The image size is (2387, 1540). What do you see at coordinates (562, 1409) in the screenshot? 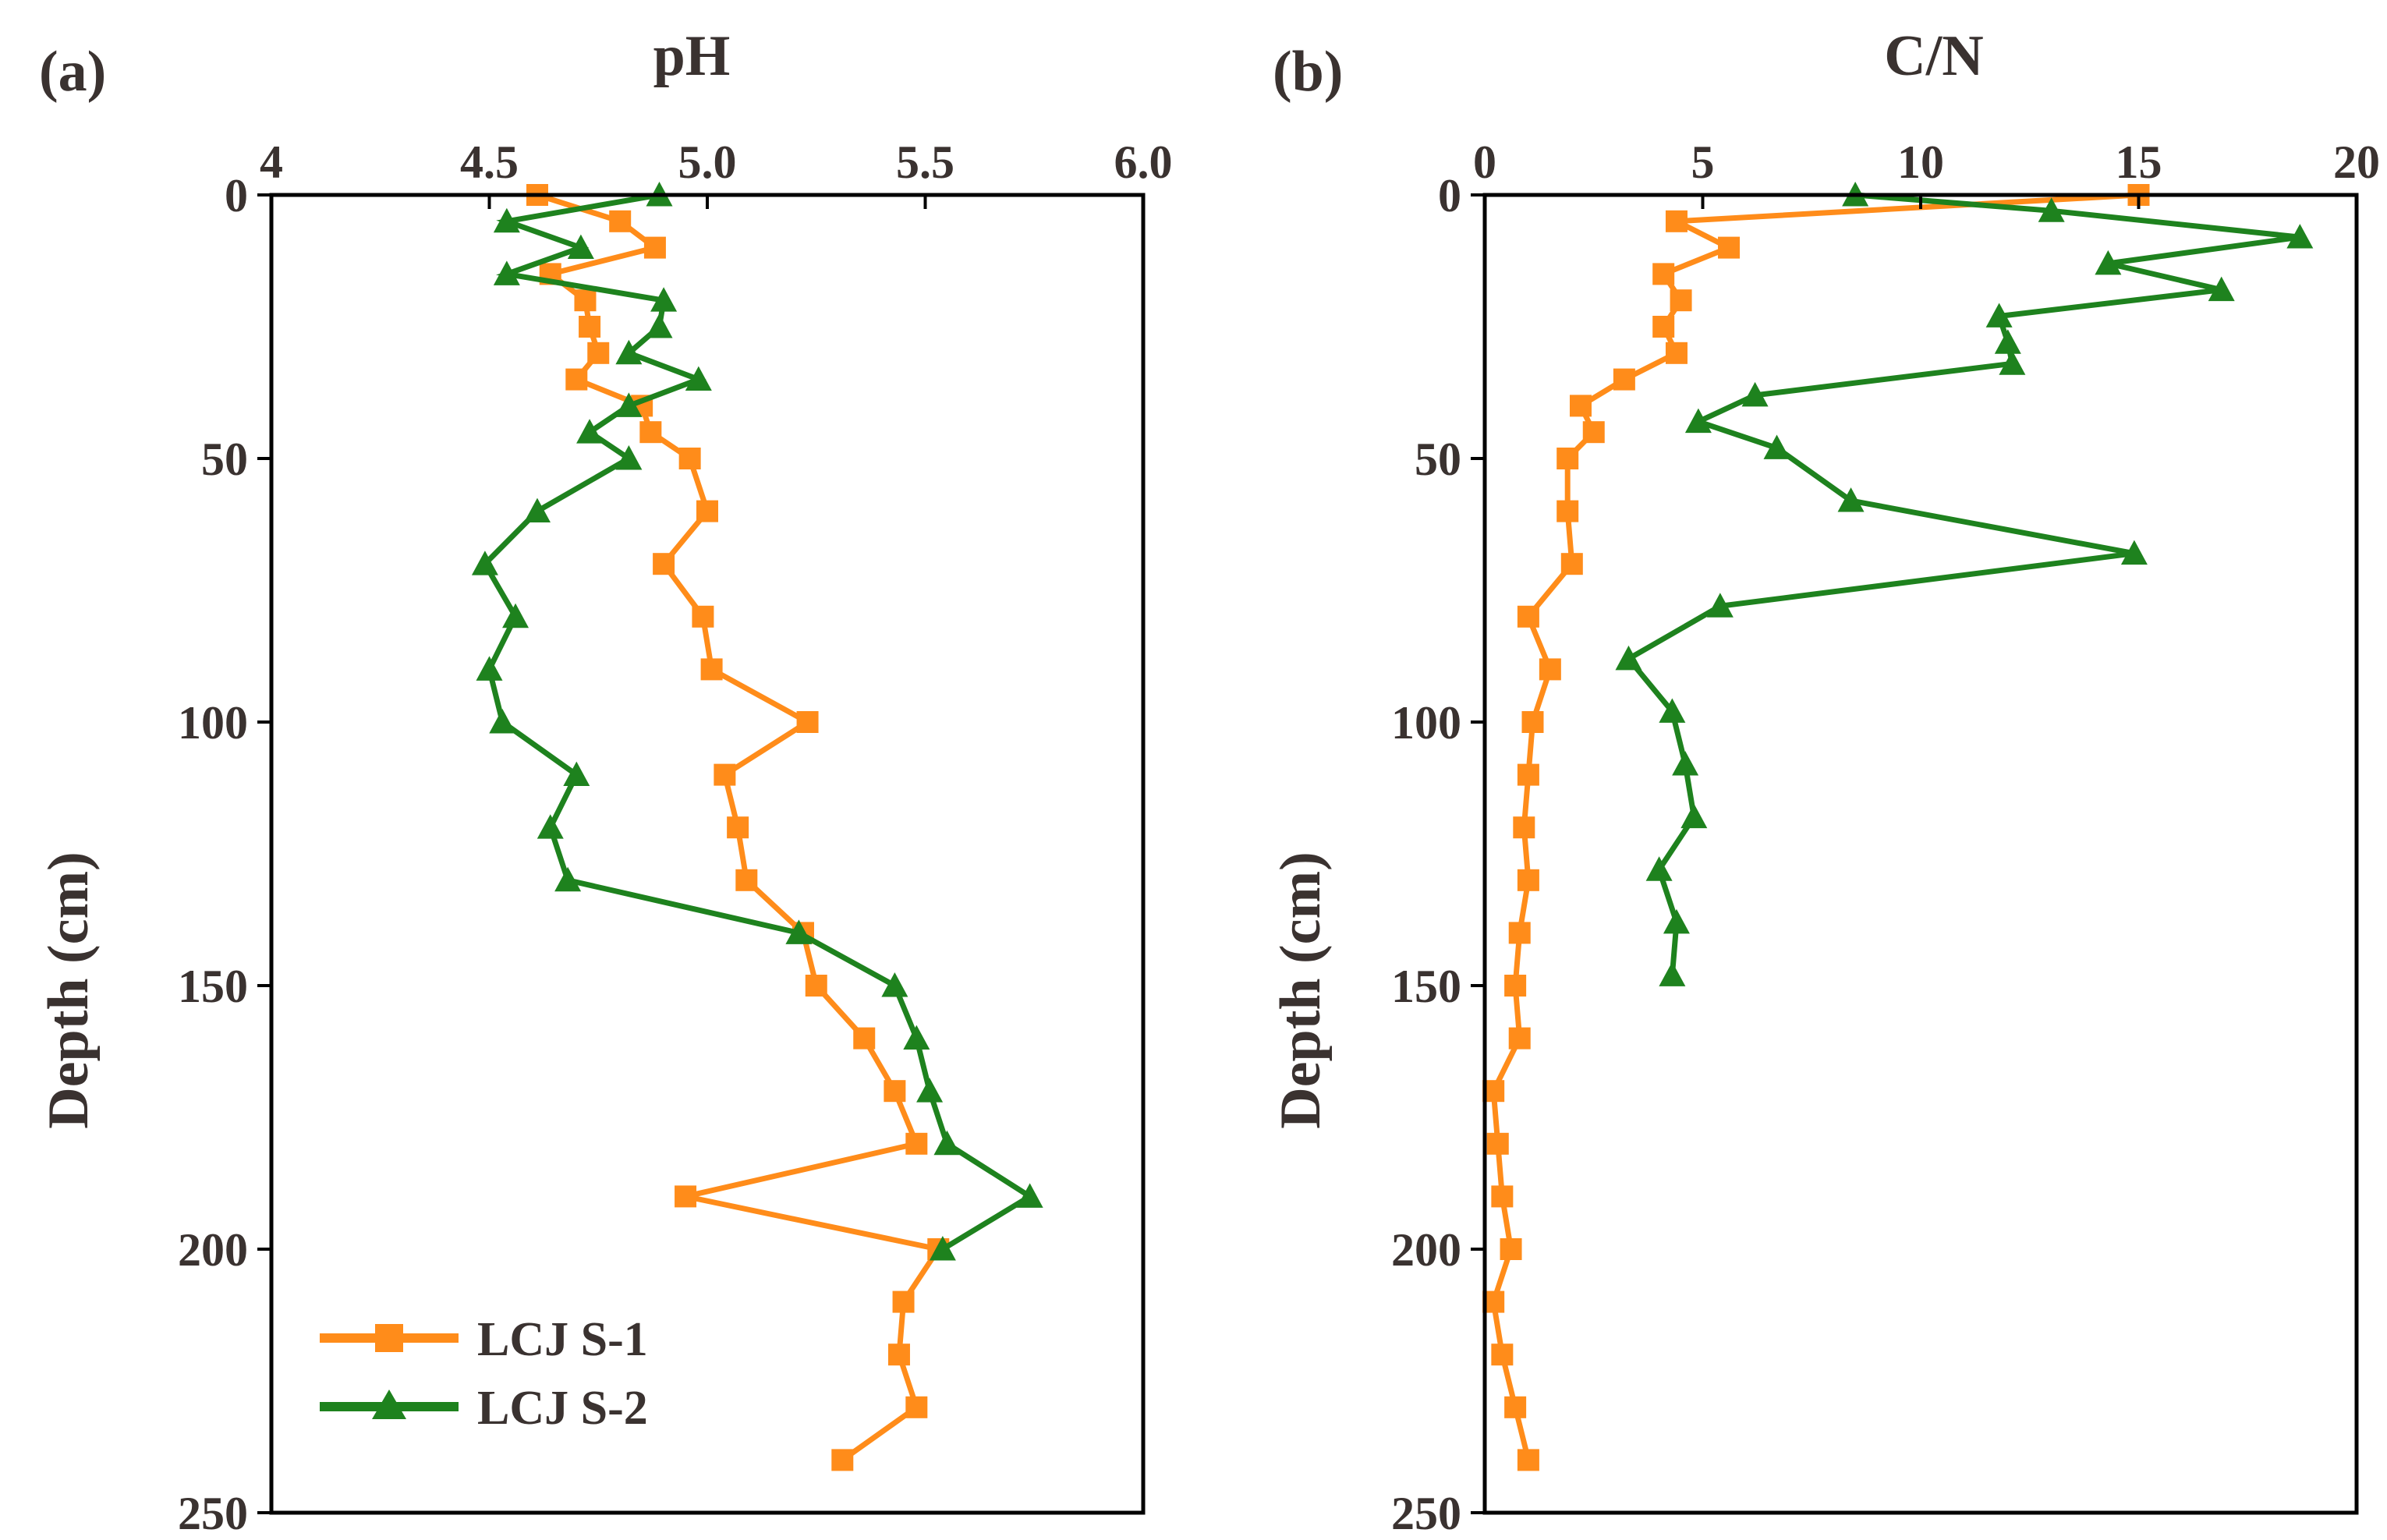
I see `legend-label-lcj-s2: LCJ S-2` at bounding box center [562, 1409].